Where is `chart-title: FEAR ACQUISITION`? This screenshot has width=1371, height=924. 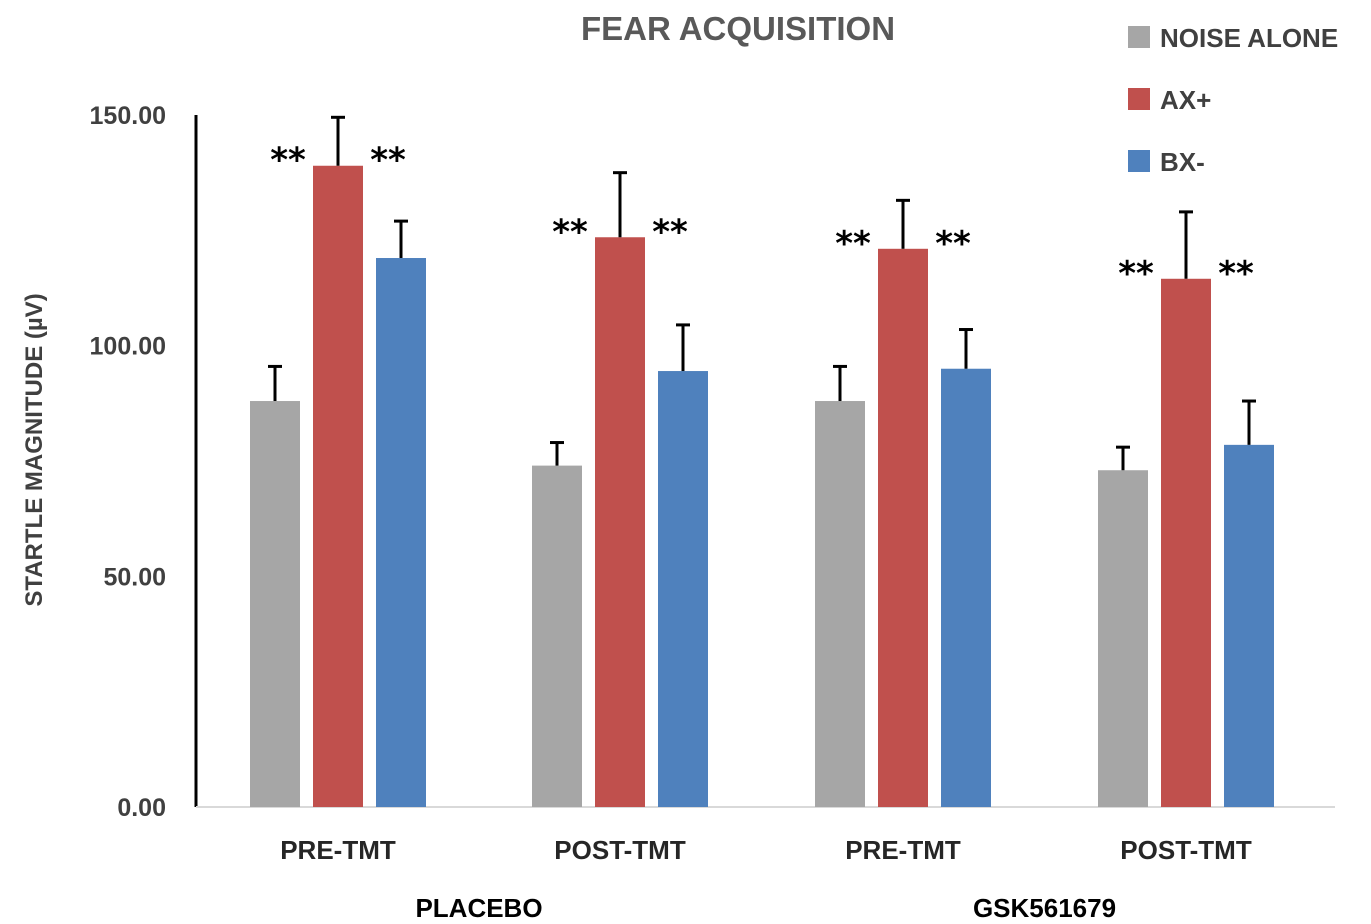
chart-title: FEAR ACQUISITION is located at coordinates (738, 28).